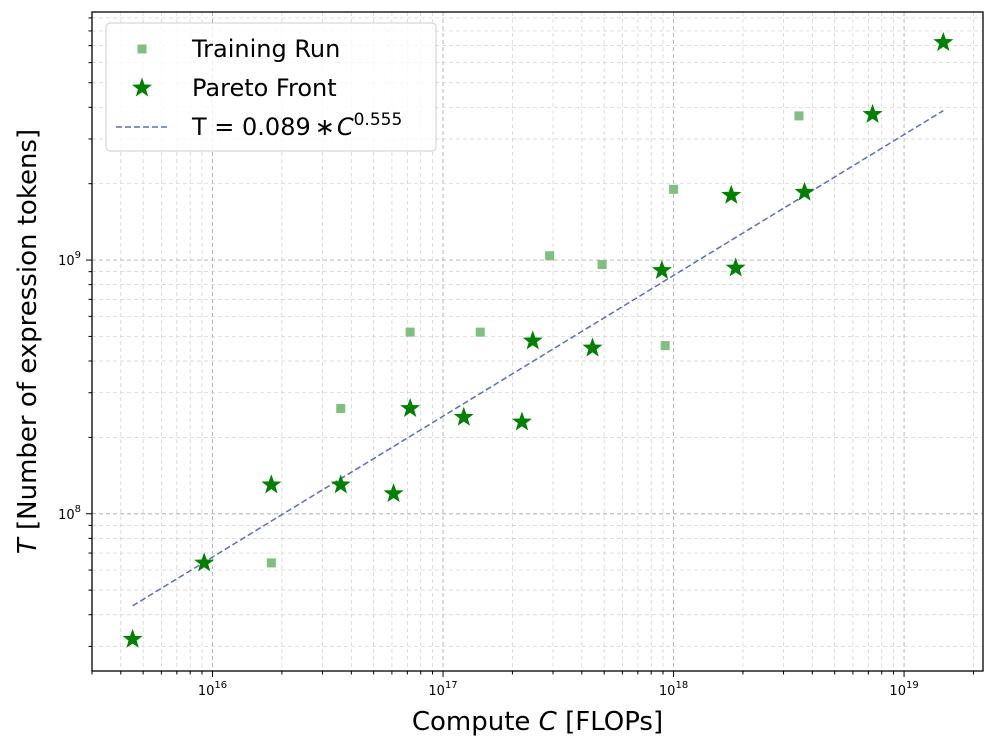 This screenshot has width=996, height=749. I want to click on legend-box, so click(271, 87).